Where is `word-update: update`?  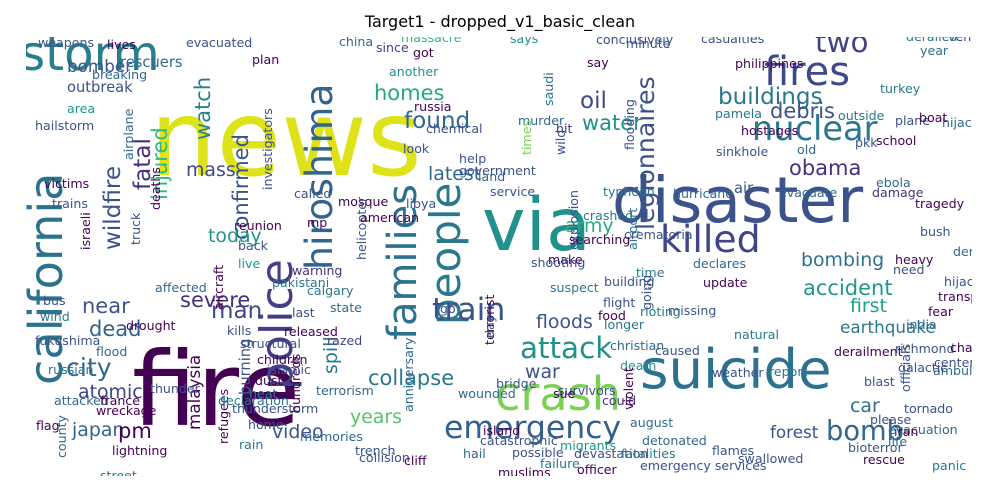
word-update: update is located at coordinates (725, 282).